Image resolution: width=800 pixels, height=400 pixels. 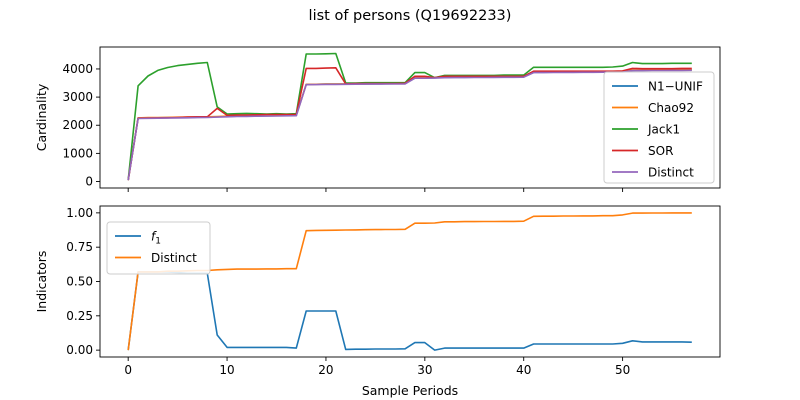 What do you see at coordinates (410, 390) in the screenshot?
I see `x-axis-label: Sample Periods` at bounding box center [410, 390].